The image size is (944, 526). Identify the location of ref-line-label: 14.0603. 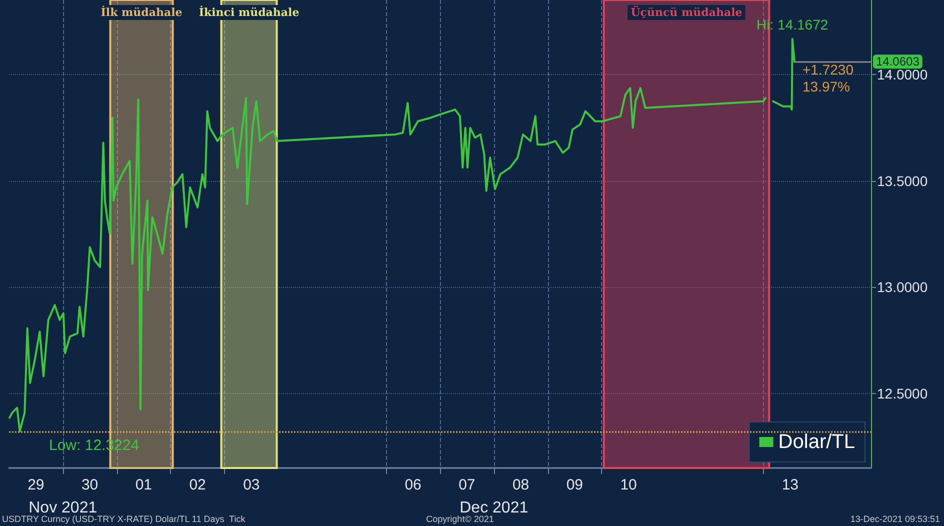
(898, 61).